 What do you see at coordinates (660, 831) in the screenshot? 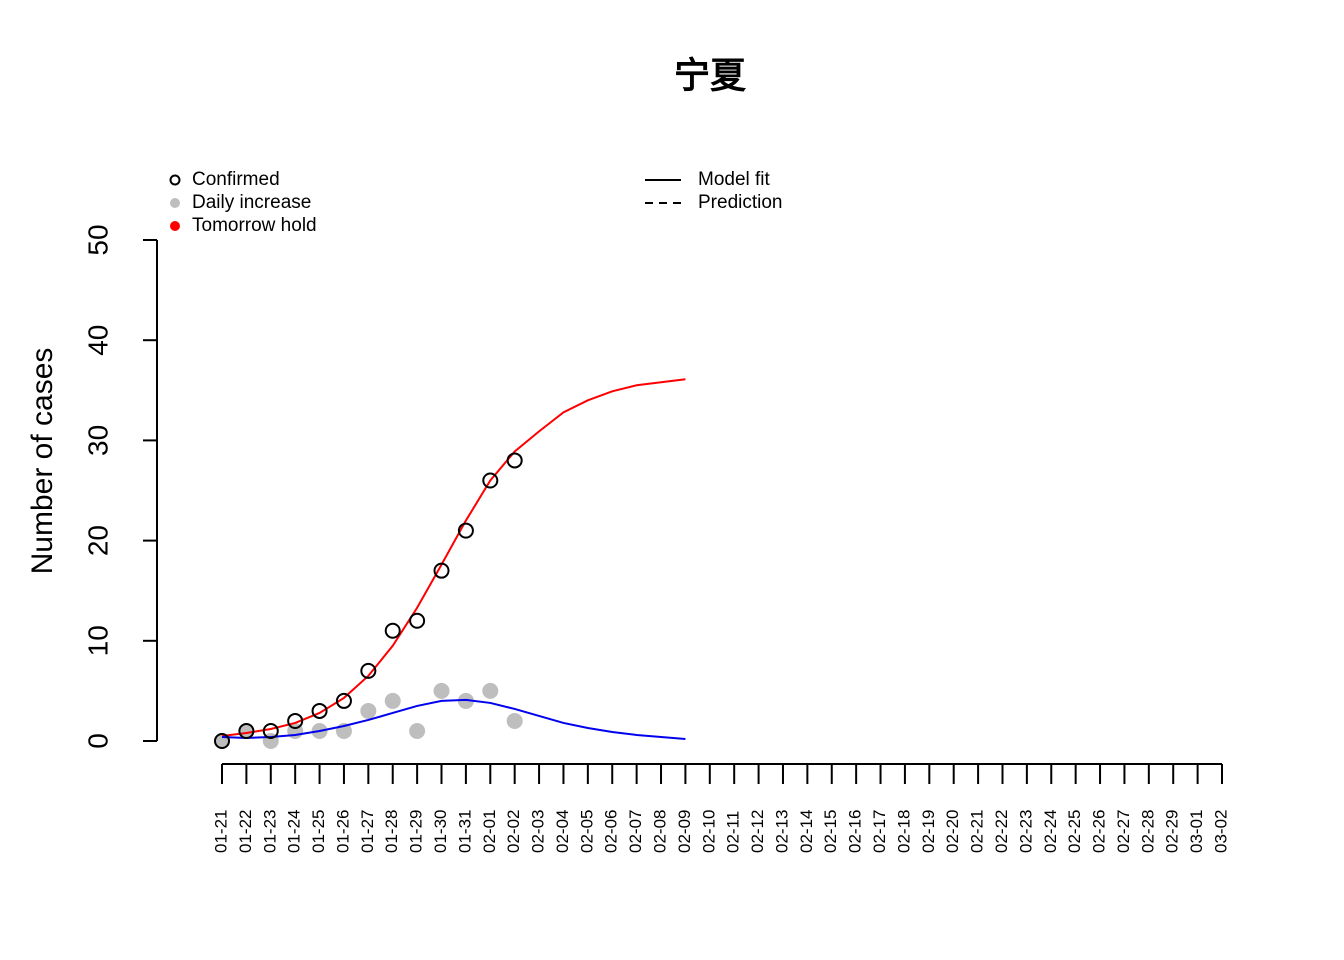
I see `x-tick-label: 02-08` at bounding box center [660, 831].